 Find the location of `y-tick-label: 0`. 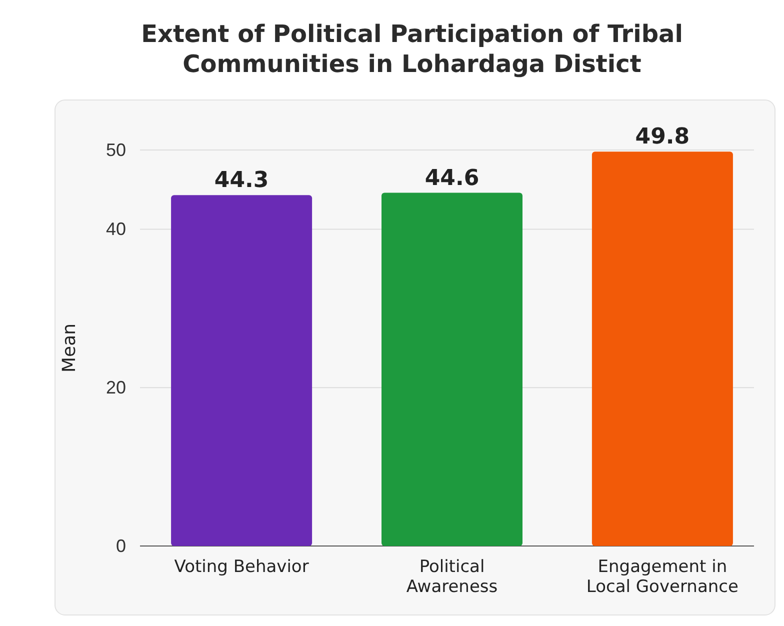

y-tick-label: 0 is located at coordinates (121, 546).